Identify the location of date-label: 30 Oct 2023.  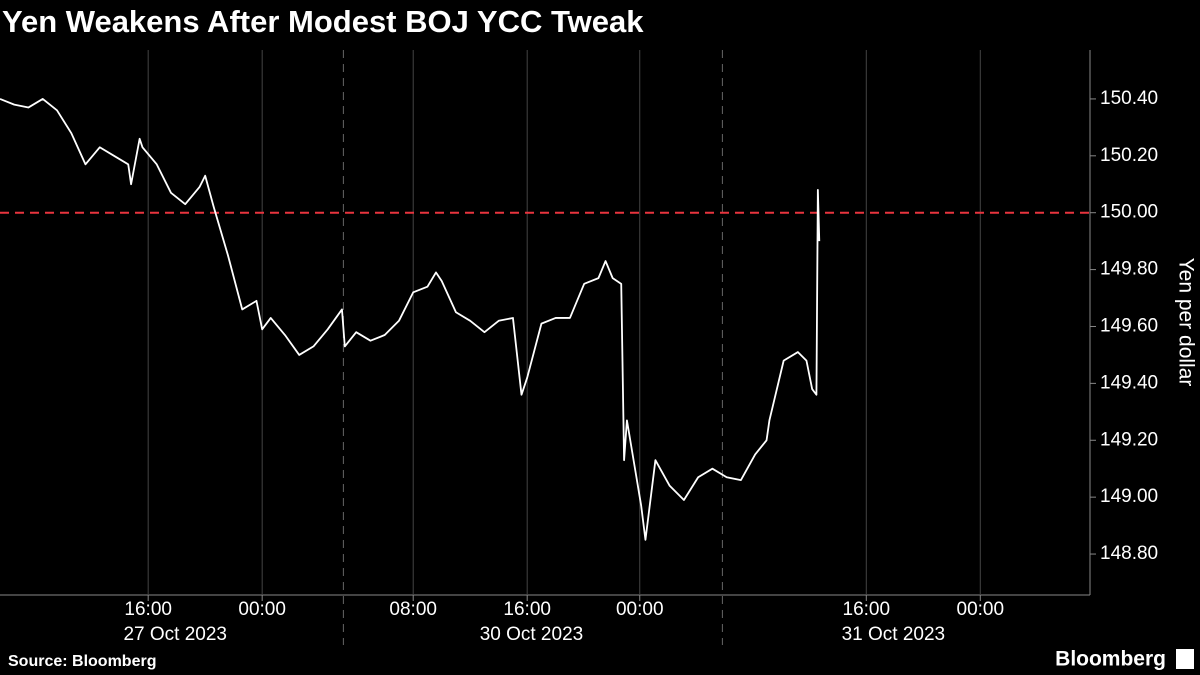
(532, 634).